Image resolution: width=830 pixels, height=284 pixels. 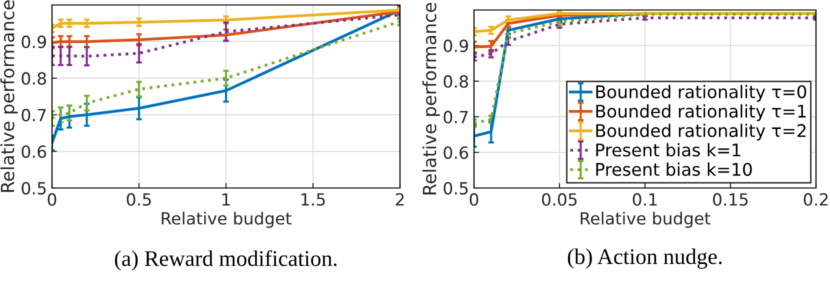 What do you see at coordinates (730, 199) in the screenshot?
I see `x-tick-label: 0.15` at bounding box center [730, 199].